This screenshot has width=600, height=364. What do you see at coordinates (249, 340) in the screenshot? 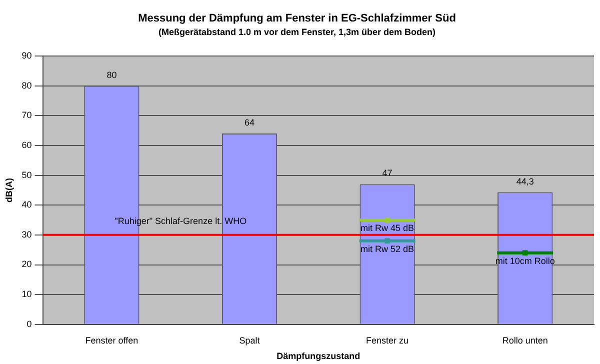
I see `x-tick-label: Spalt` at bounding box center [249, 340].